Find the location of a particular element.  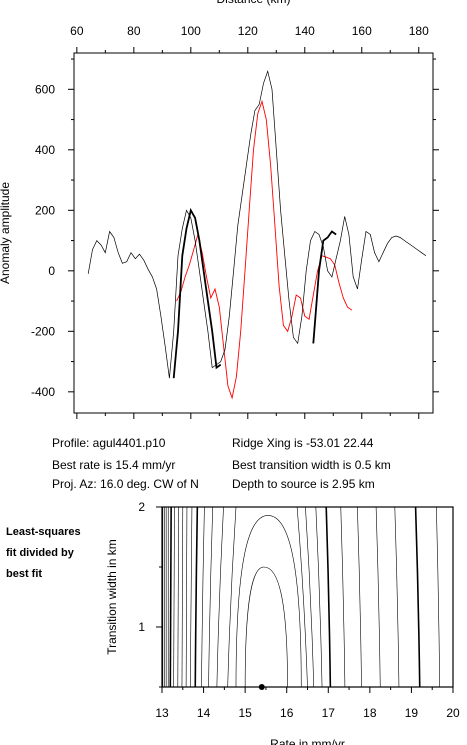

x-tick-label: 20 is located at coordinates (453, 713).